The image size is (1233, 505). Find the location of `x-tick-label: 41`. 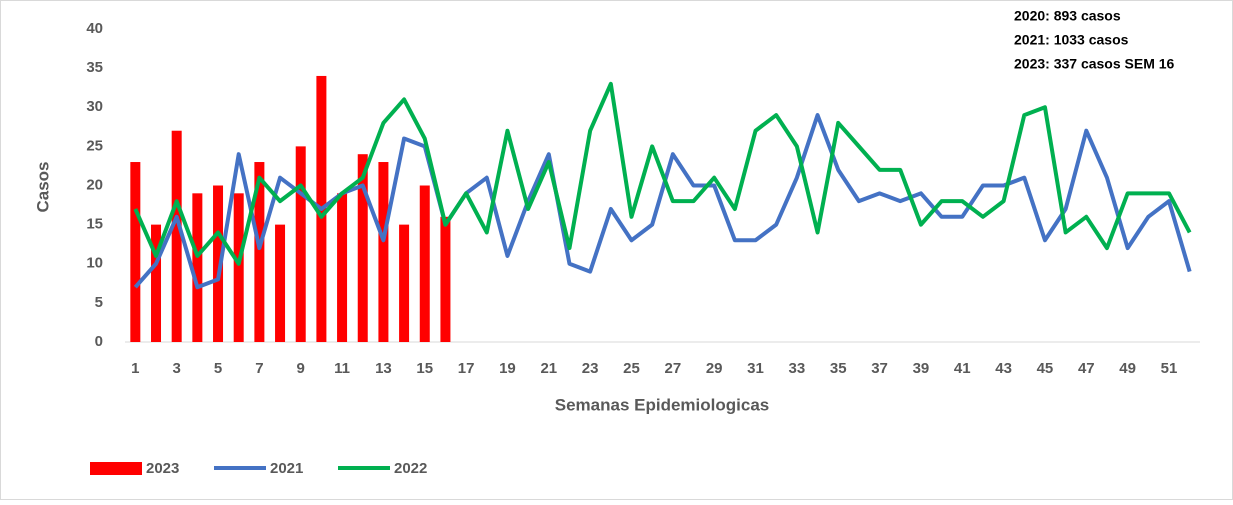

x-tick-label: 41 is located at coordinates (962, 368).